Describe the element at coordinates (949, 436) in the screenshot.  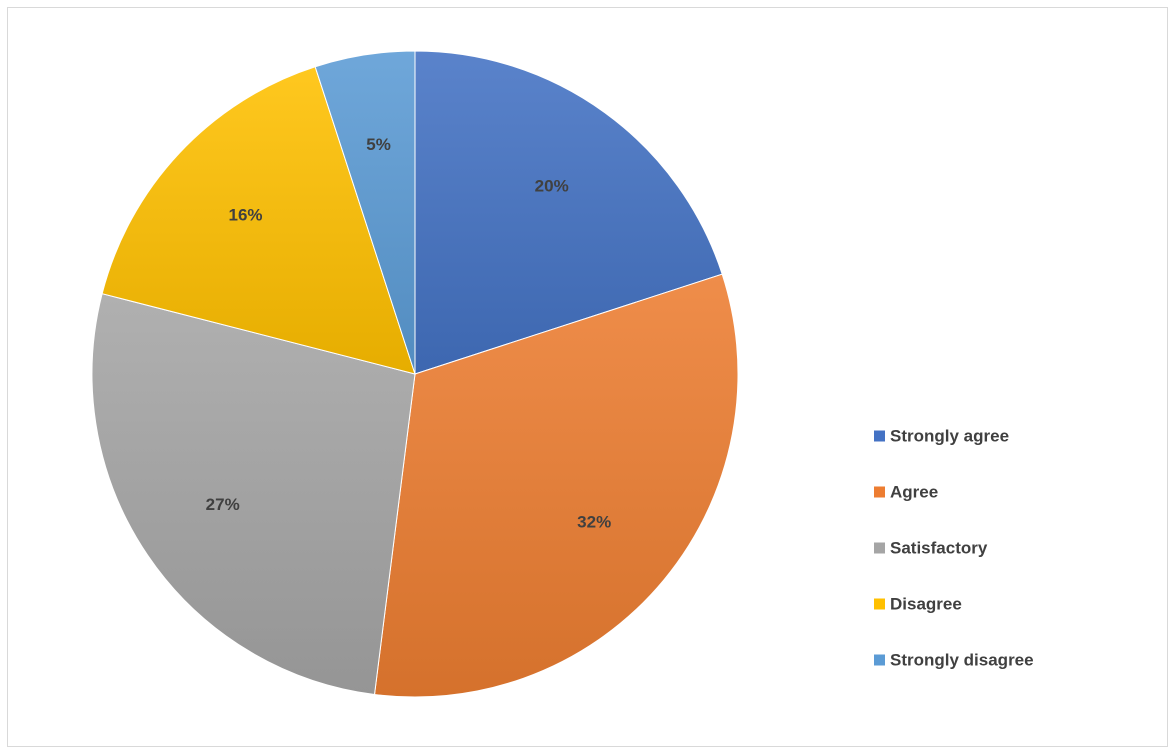
I see `legend-label-strongly-agree: Strongly agree` at that location.